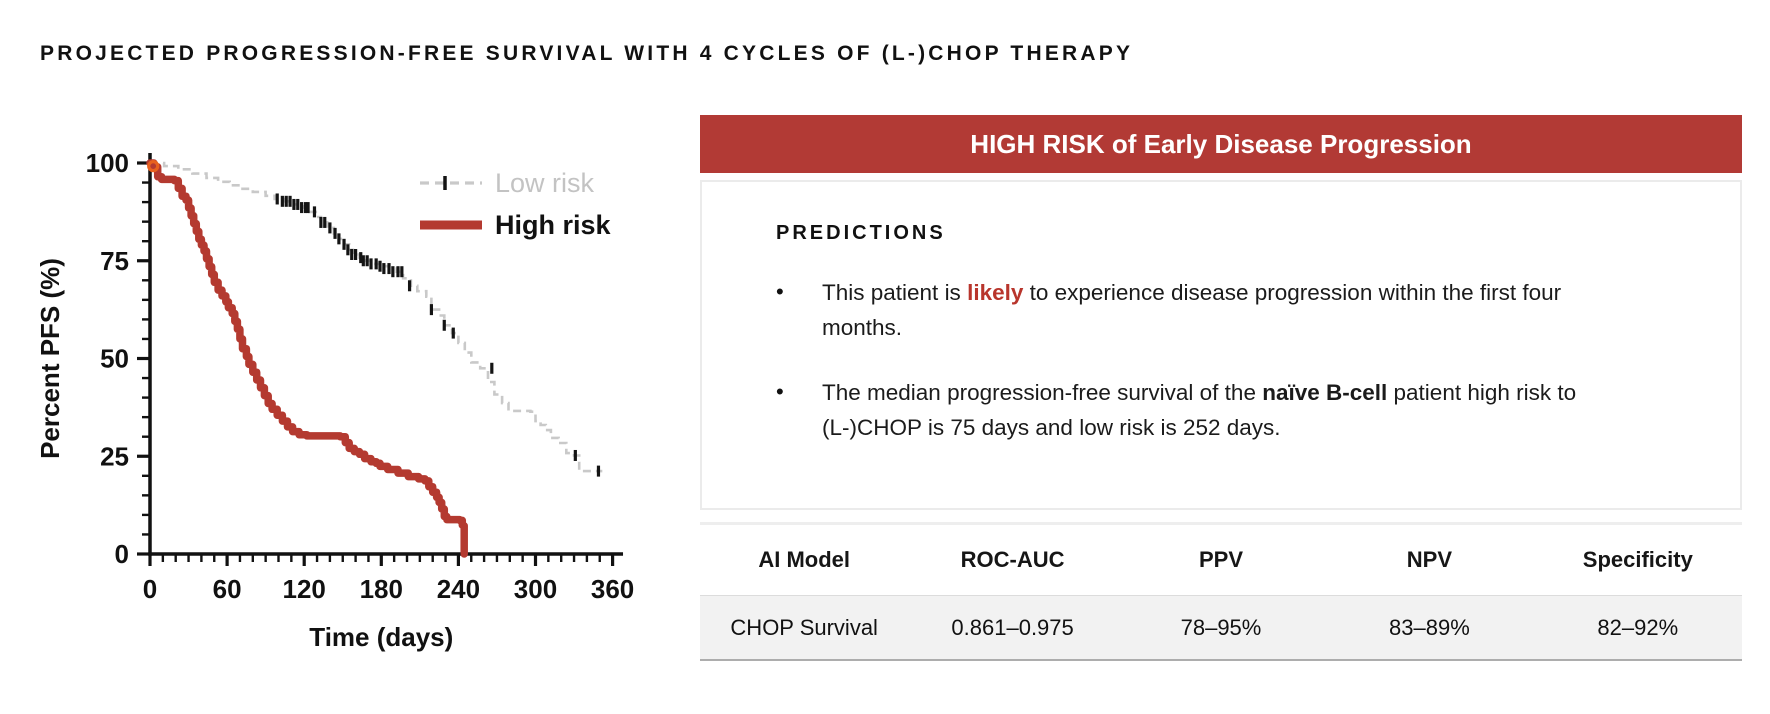  Describe the element at coordinates (1012, 559) in the screenshot. I see `col-header-roc-auc: ROC-AUC` at that location.